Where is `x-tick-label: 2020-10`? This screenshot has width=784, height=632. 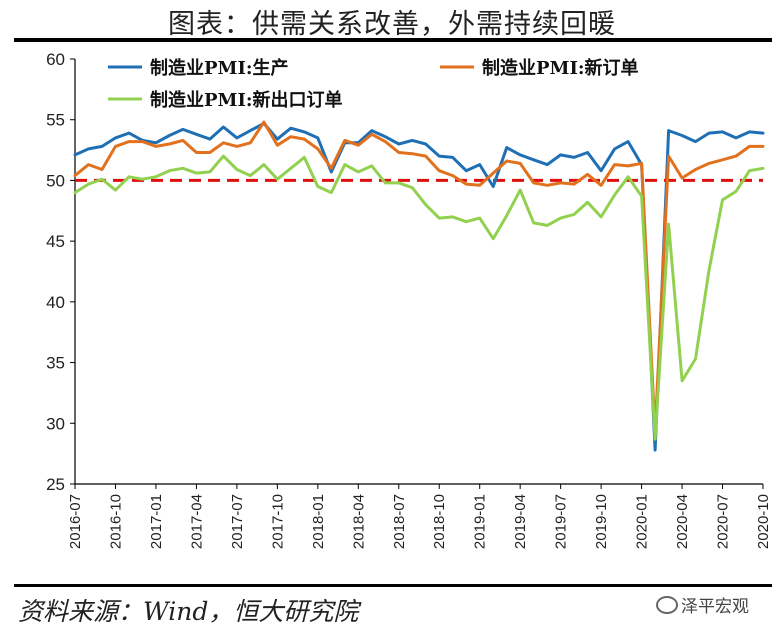 x-tick-label: 2020-10 is located at coordinates (763, 521).